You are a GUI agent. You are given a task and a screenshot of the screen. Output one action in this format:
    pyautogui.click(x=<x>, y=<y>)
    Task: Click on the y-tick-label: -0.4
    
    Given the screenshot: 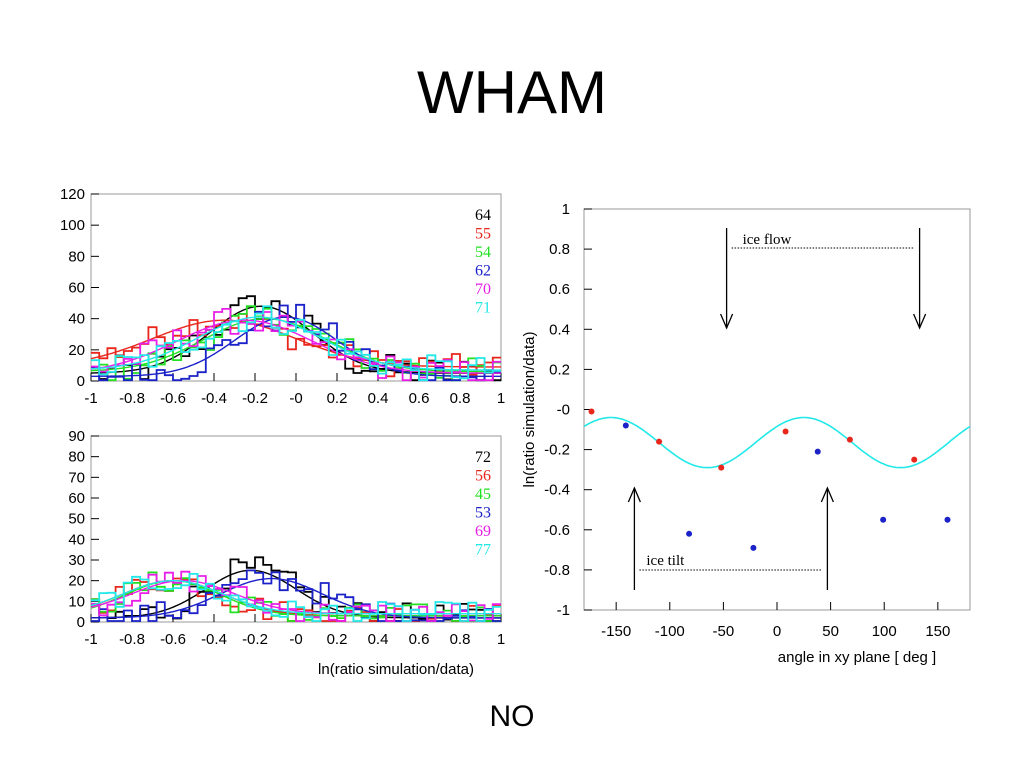 What is the action you would take?
    pyautogui.click(x=557, y=490)
    